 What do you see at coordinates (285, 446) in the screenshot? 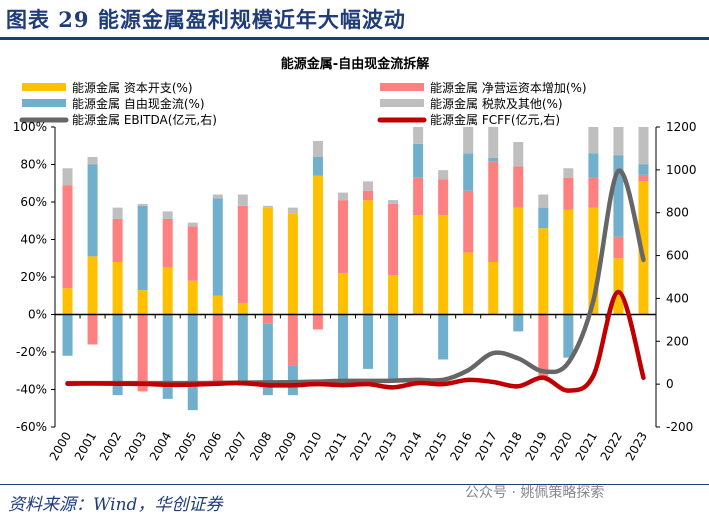
I see `x-tick-label: 2009` at bounding box center [285, 446].